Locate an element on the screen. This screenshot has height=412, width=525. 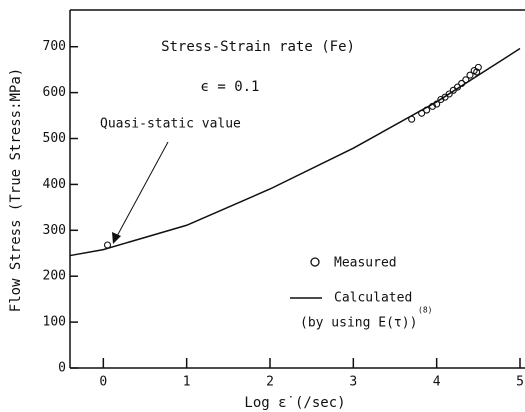
x-tick-label: 0 is located at coordinates (103, 382).